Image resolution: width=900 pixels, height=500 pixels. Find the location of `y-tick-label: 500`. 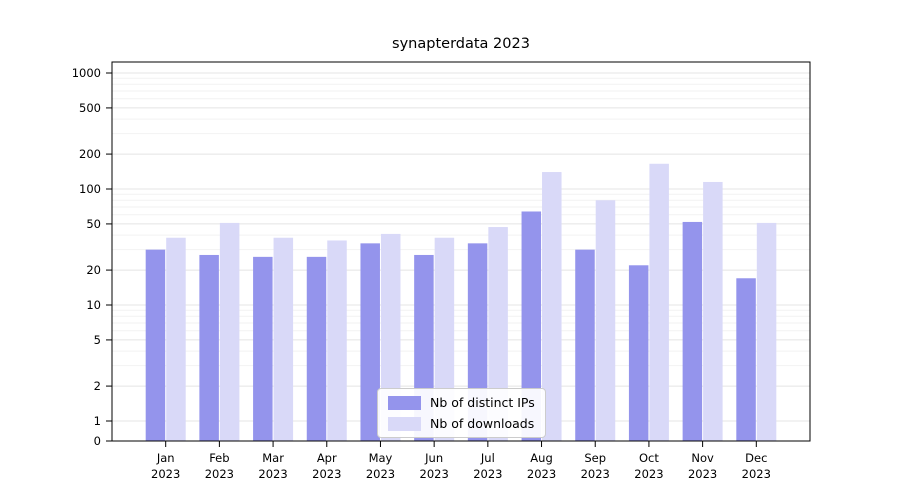

y-tick-label: 500 is located at coordinates (90, 108).